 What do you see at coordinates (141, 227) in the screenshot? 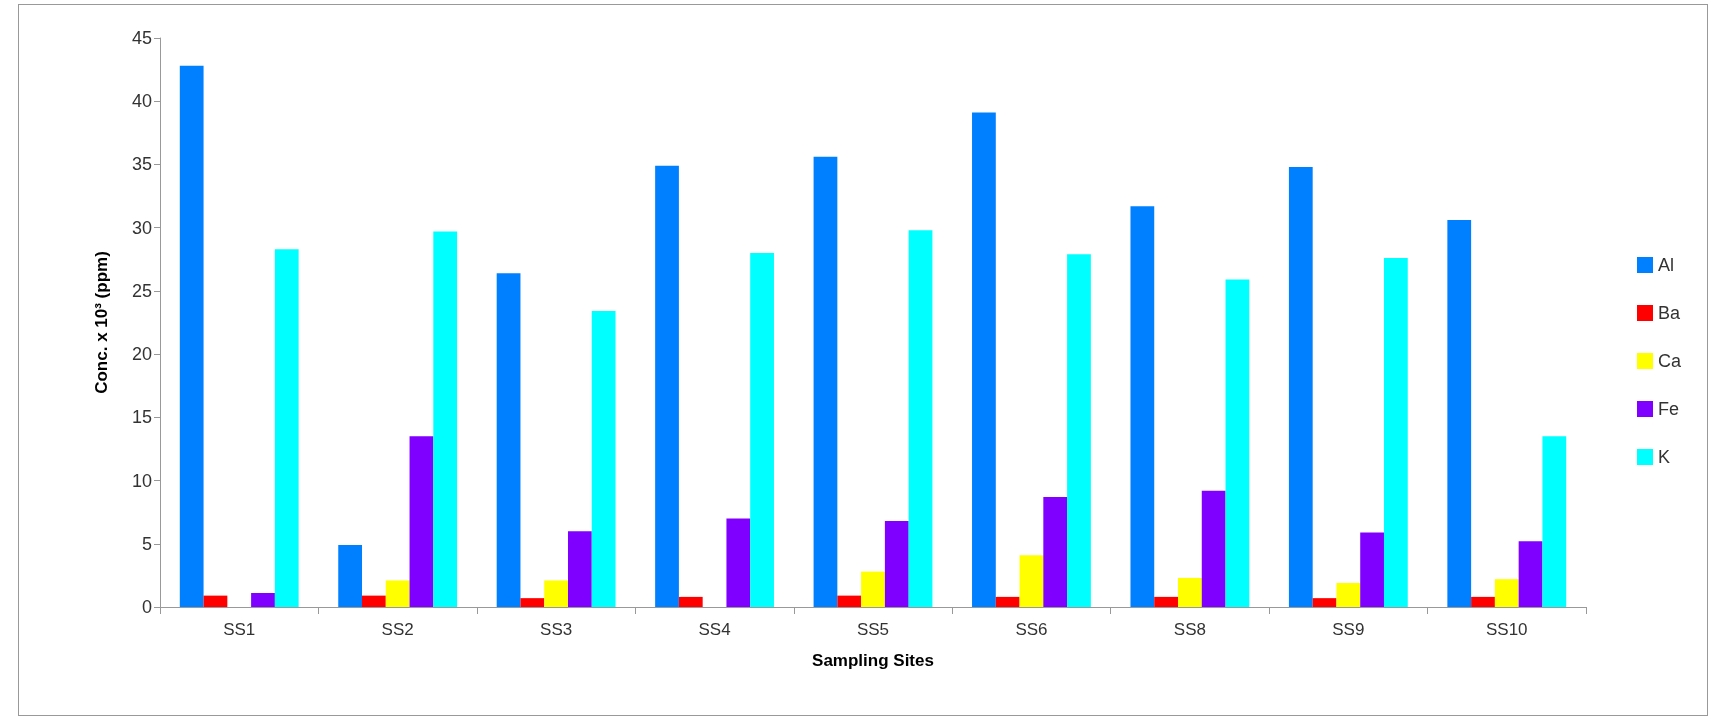
I see `y-tick-label: 30` at bounding box center [141, 227].